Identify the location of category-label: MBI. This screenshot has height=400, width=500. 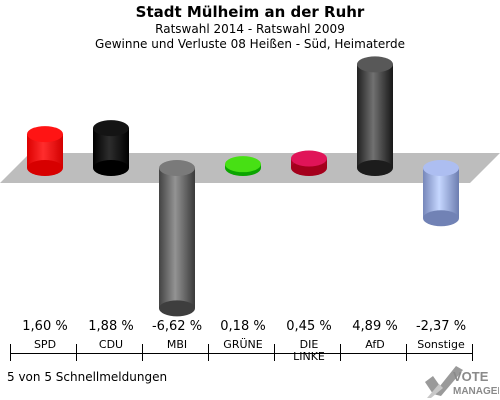
(177, 344).